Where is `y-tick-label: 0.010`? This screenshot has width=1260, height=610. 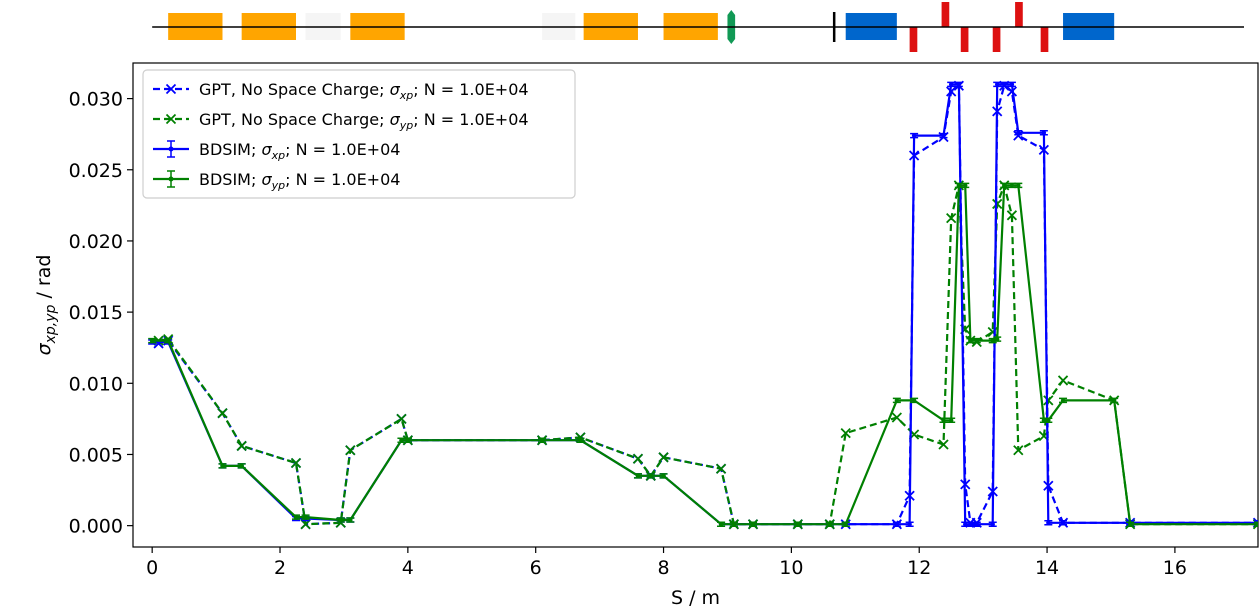
y-tick-label: 0.010 is located at coordinates (96, 384).